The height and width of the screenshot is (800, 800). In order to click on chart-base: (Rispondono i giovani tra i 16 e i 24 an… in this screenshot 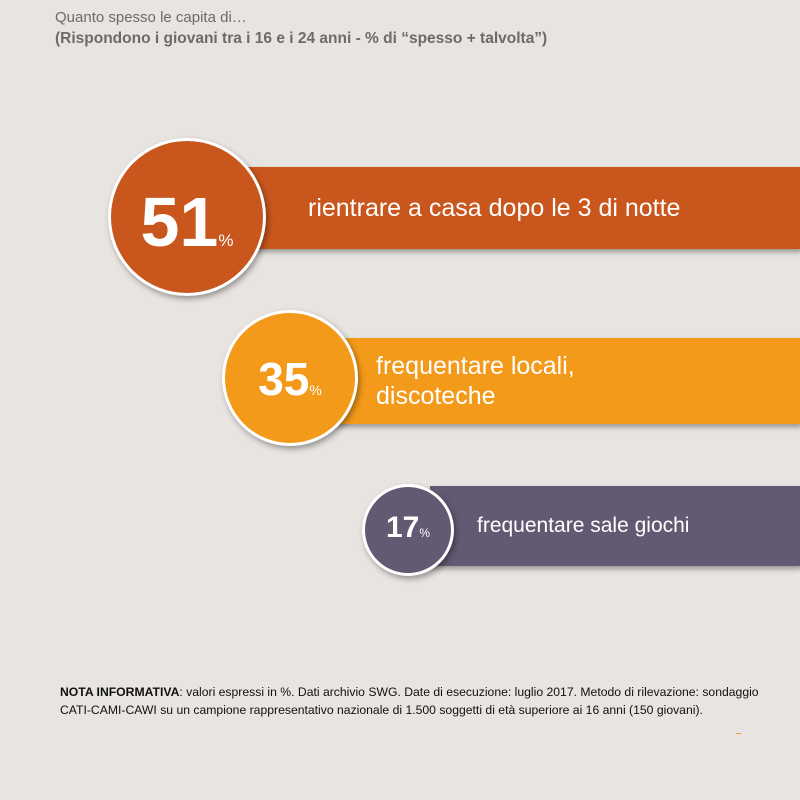, I will do `click(301, 38)`.